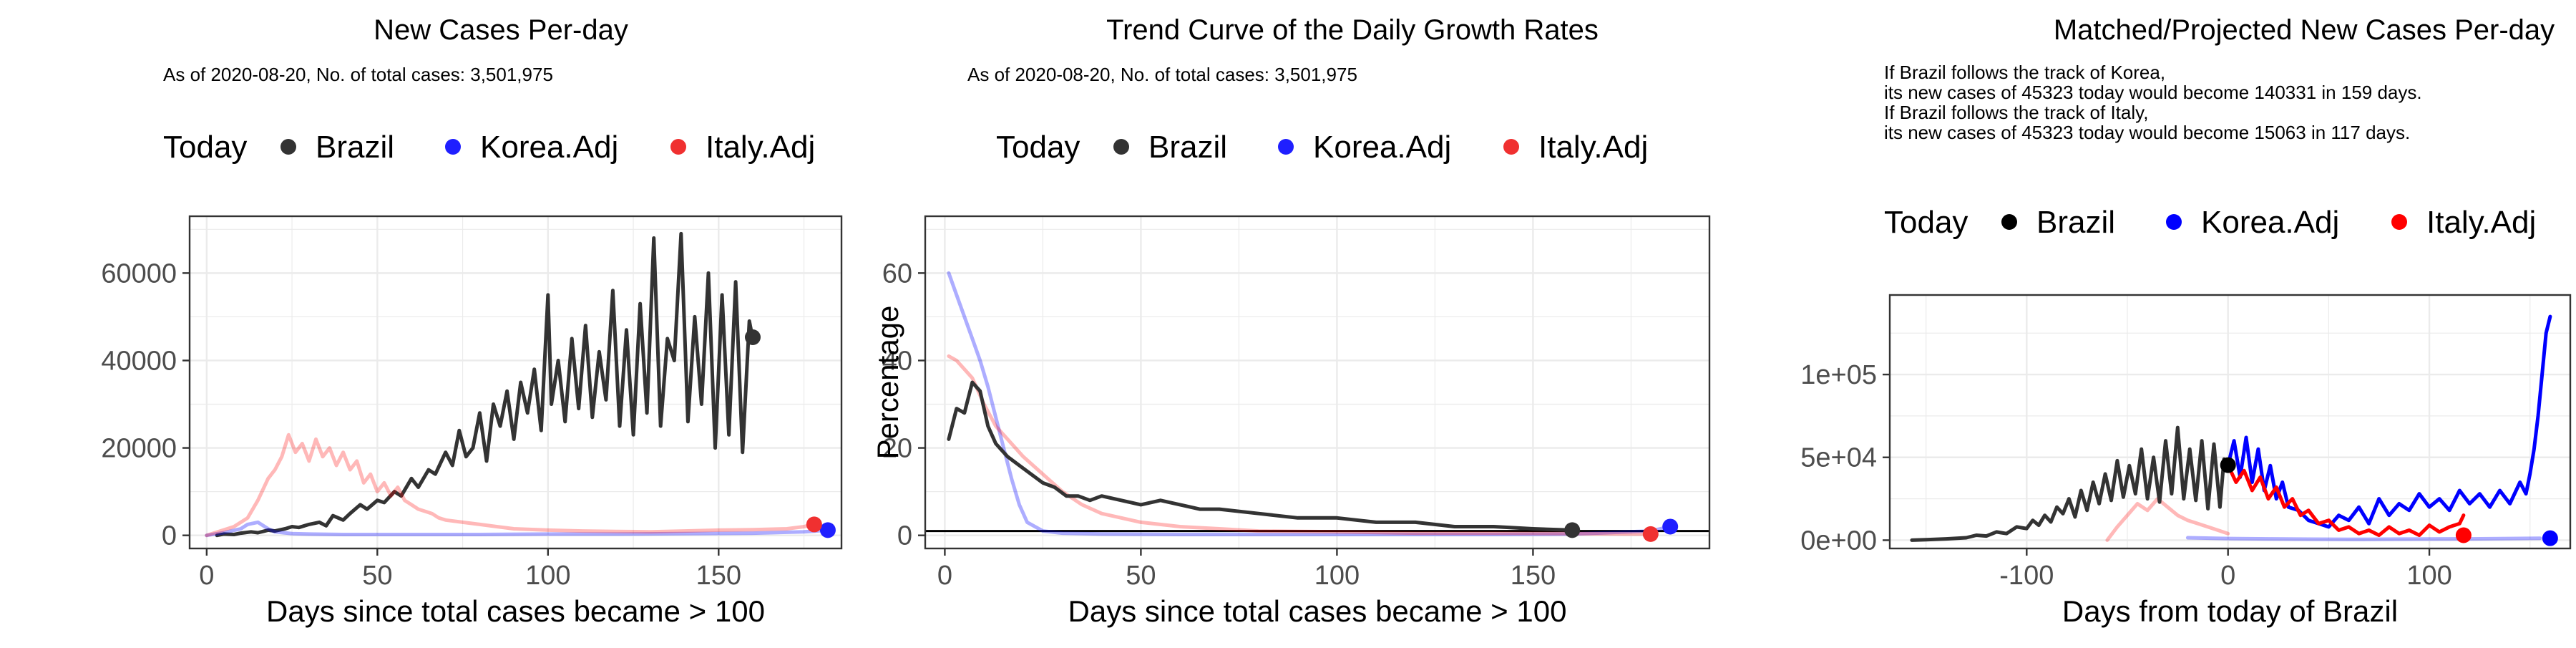 The height and width of the screenshot is (648, 2576). What do you see at coordinates (2304, 30) in the screenshot?
I see `chart-title: Matched/Projected New Cases Per-day` at bounding box center [2304, 30].